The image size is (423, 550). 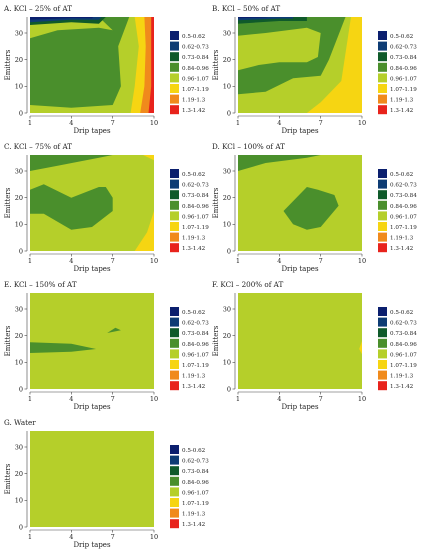 What do you see at coordinates (40, 284) in the screenshot?
I see `panel-title: E. KCl – 150% of AT` at bounding box center [40, 284].